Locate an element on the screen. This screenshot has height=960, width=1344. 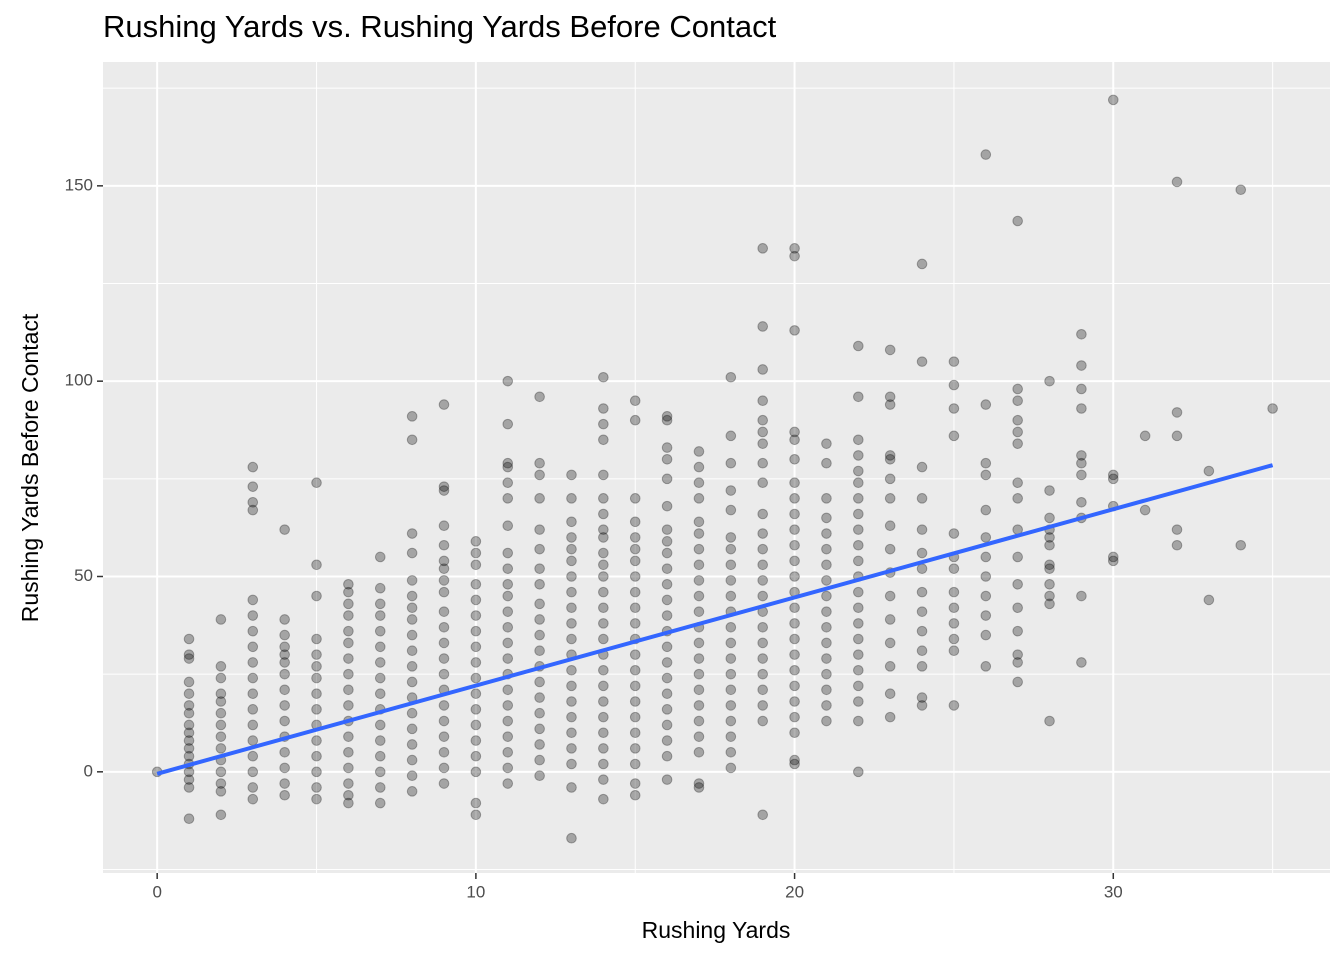
x-tick-label: 0 is located at coordinates (156, 891).